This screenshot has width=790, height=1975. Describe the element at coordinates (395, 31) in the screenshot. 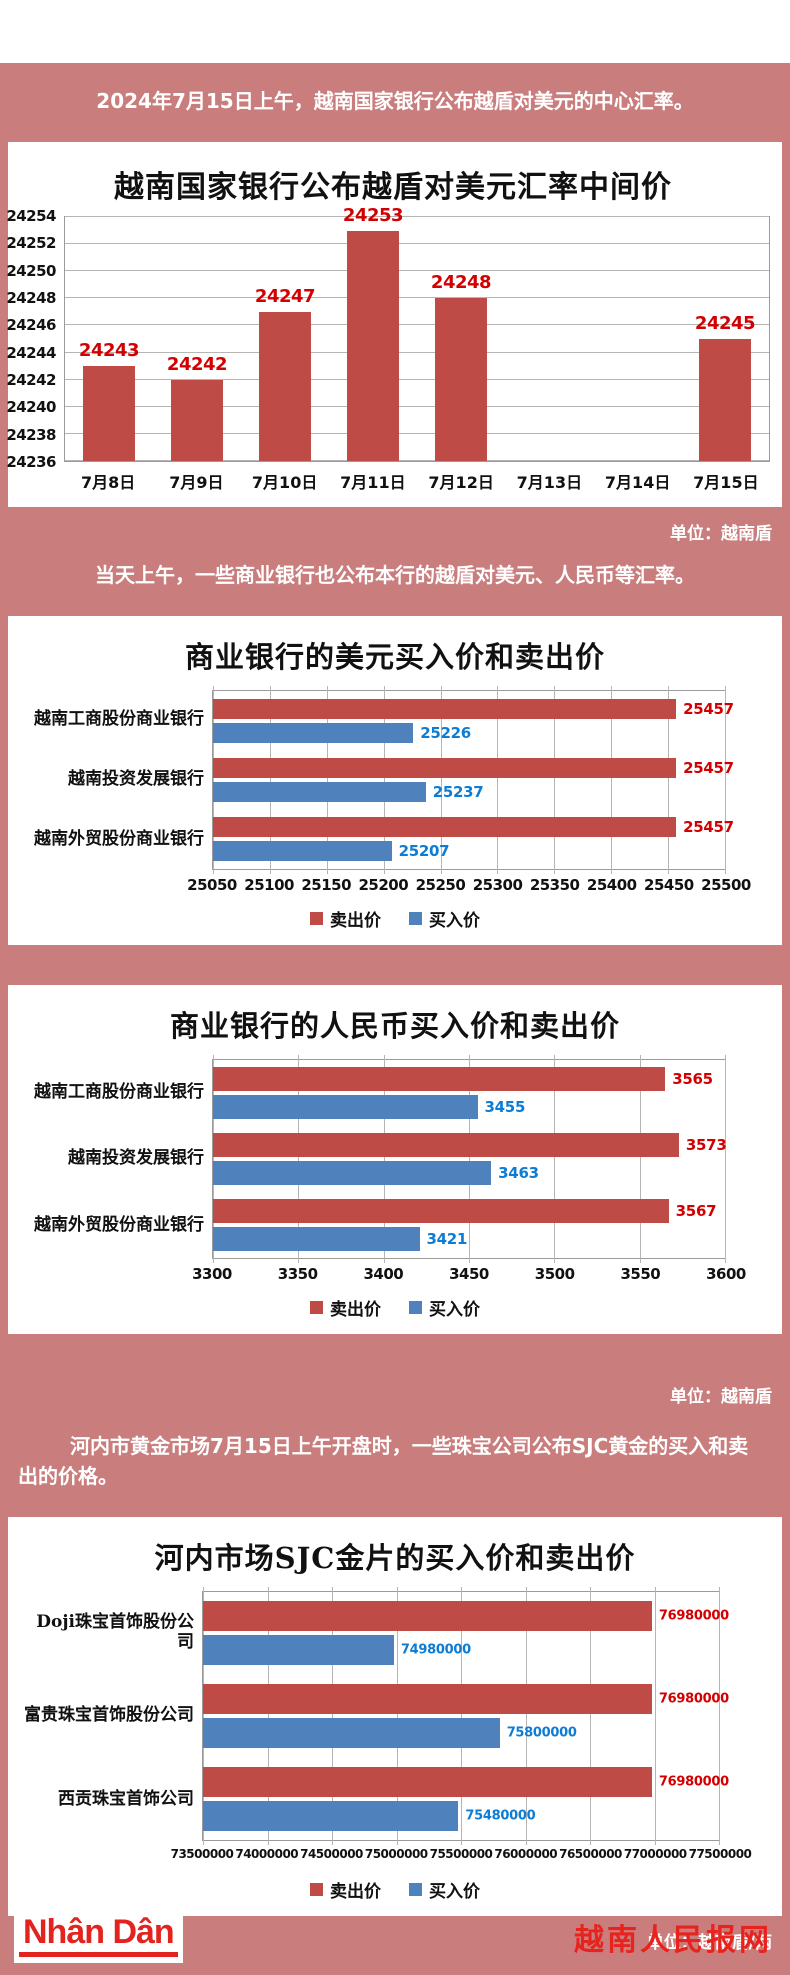

I see `top-white-margin` at that location.